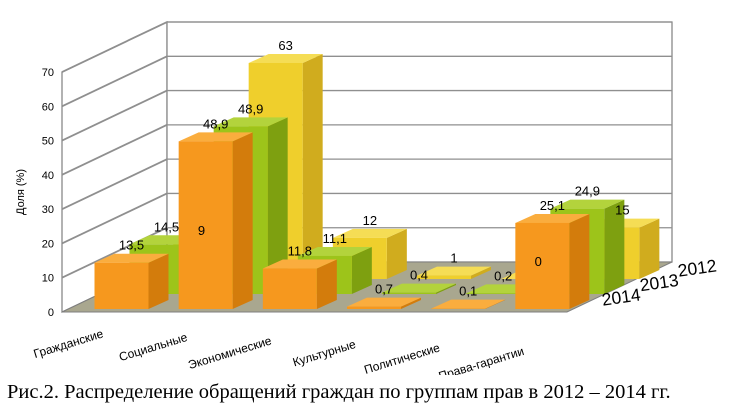 This screenshot has width=755, height=419. What do you see at coordinates (68, 343) in the screenshot?
I see `category-label: Гражданские` at bounding box center [68, 343].